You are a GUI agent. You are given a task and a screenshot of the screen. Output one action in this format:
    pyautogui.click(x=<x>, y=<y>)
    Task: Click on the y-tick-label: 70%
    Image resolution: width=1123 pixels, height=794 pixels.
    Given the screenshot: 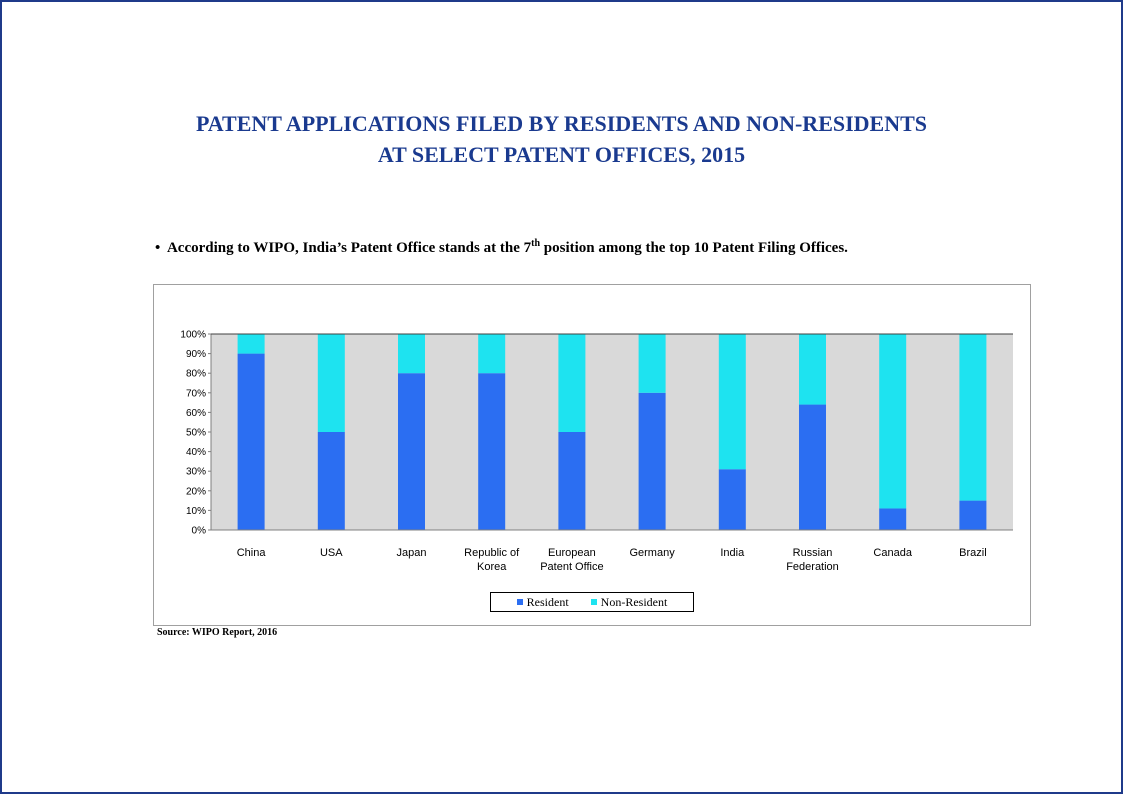 What is the action you would take?
    pyautogui.click(x=196, y=393)
    